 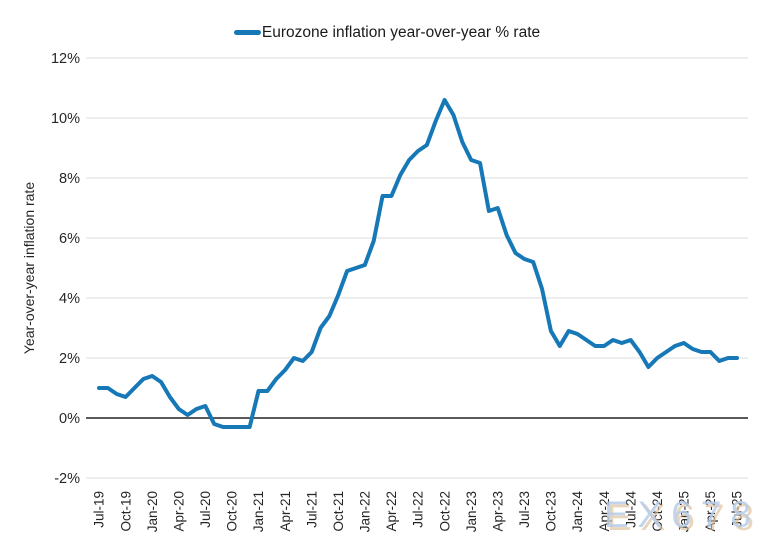 What do you see at coordinates (365, 511) in the screenshot?
I see `x-tick-label: Jan-22` at bounding box center [365, 511].